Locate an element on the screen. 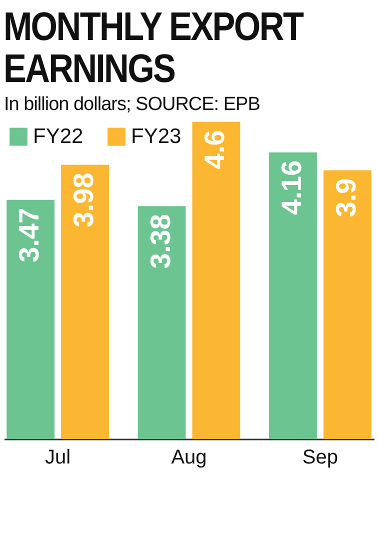 The width and height of the screenshot is (378, 535). x-tick-label: Jul is located at coordinates (58, 457).